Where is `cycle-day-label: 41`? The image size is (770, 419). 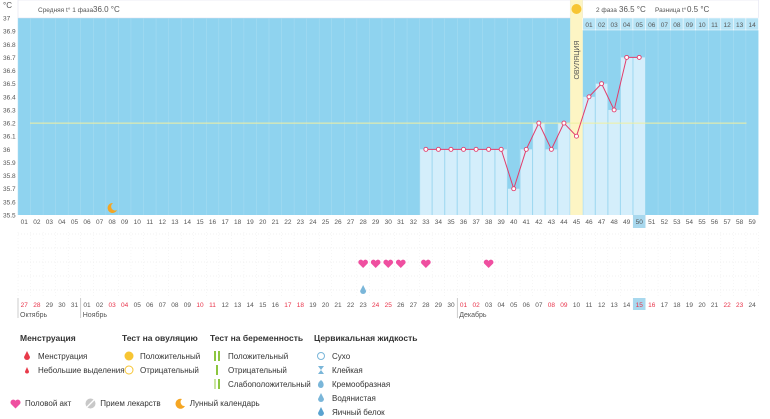 cycle-day-label: 41 is located at coordinates (527, 222).